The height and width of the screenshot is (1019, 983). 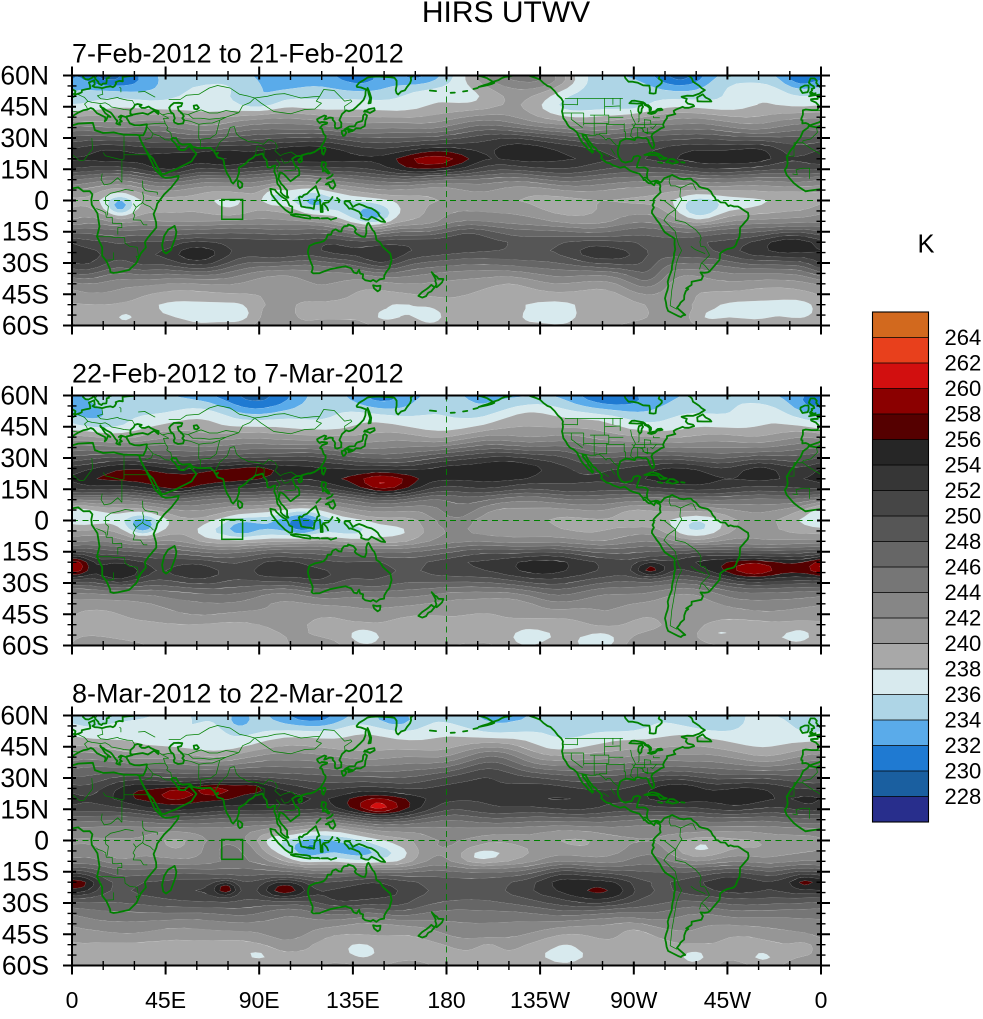 What do you see at coordinates (963, 490) in the screenshot?
I see `svg-text: 252` at bounding box center [963, 490].